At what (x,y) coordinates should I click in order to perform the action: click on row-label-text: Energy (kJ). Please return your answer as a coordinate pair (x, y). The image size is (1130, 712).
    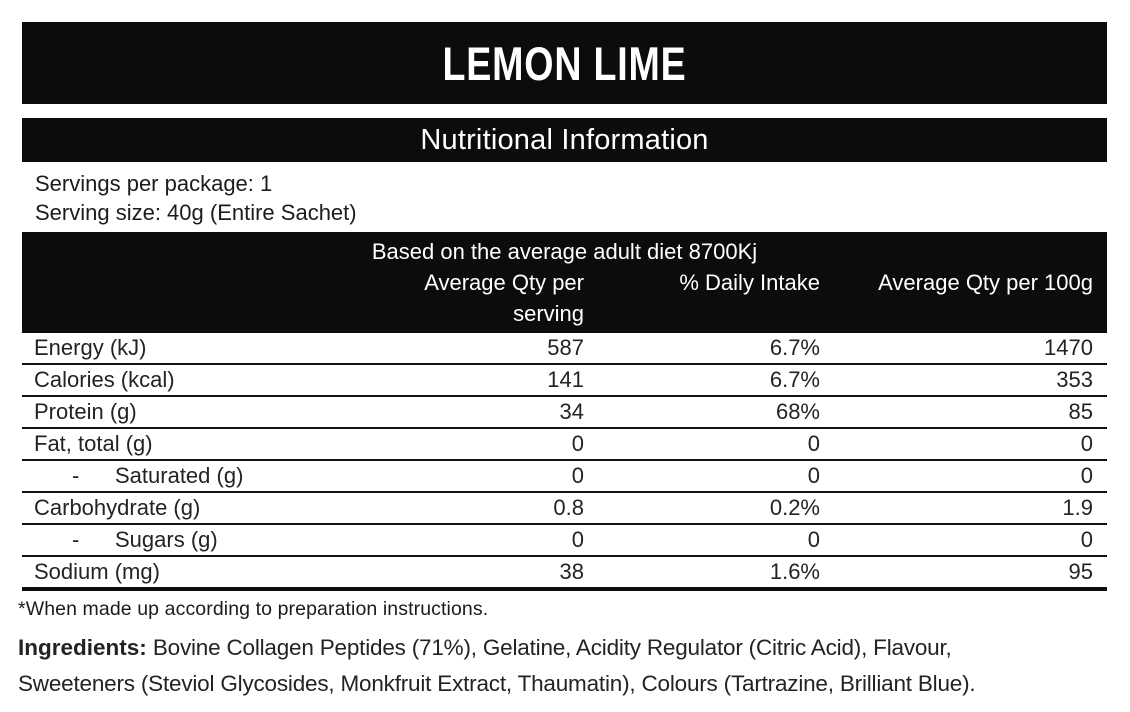
    Looking at the image, I should click on (90, 347).